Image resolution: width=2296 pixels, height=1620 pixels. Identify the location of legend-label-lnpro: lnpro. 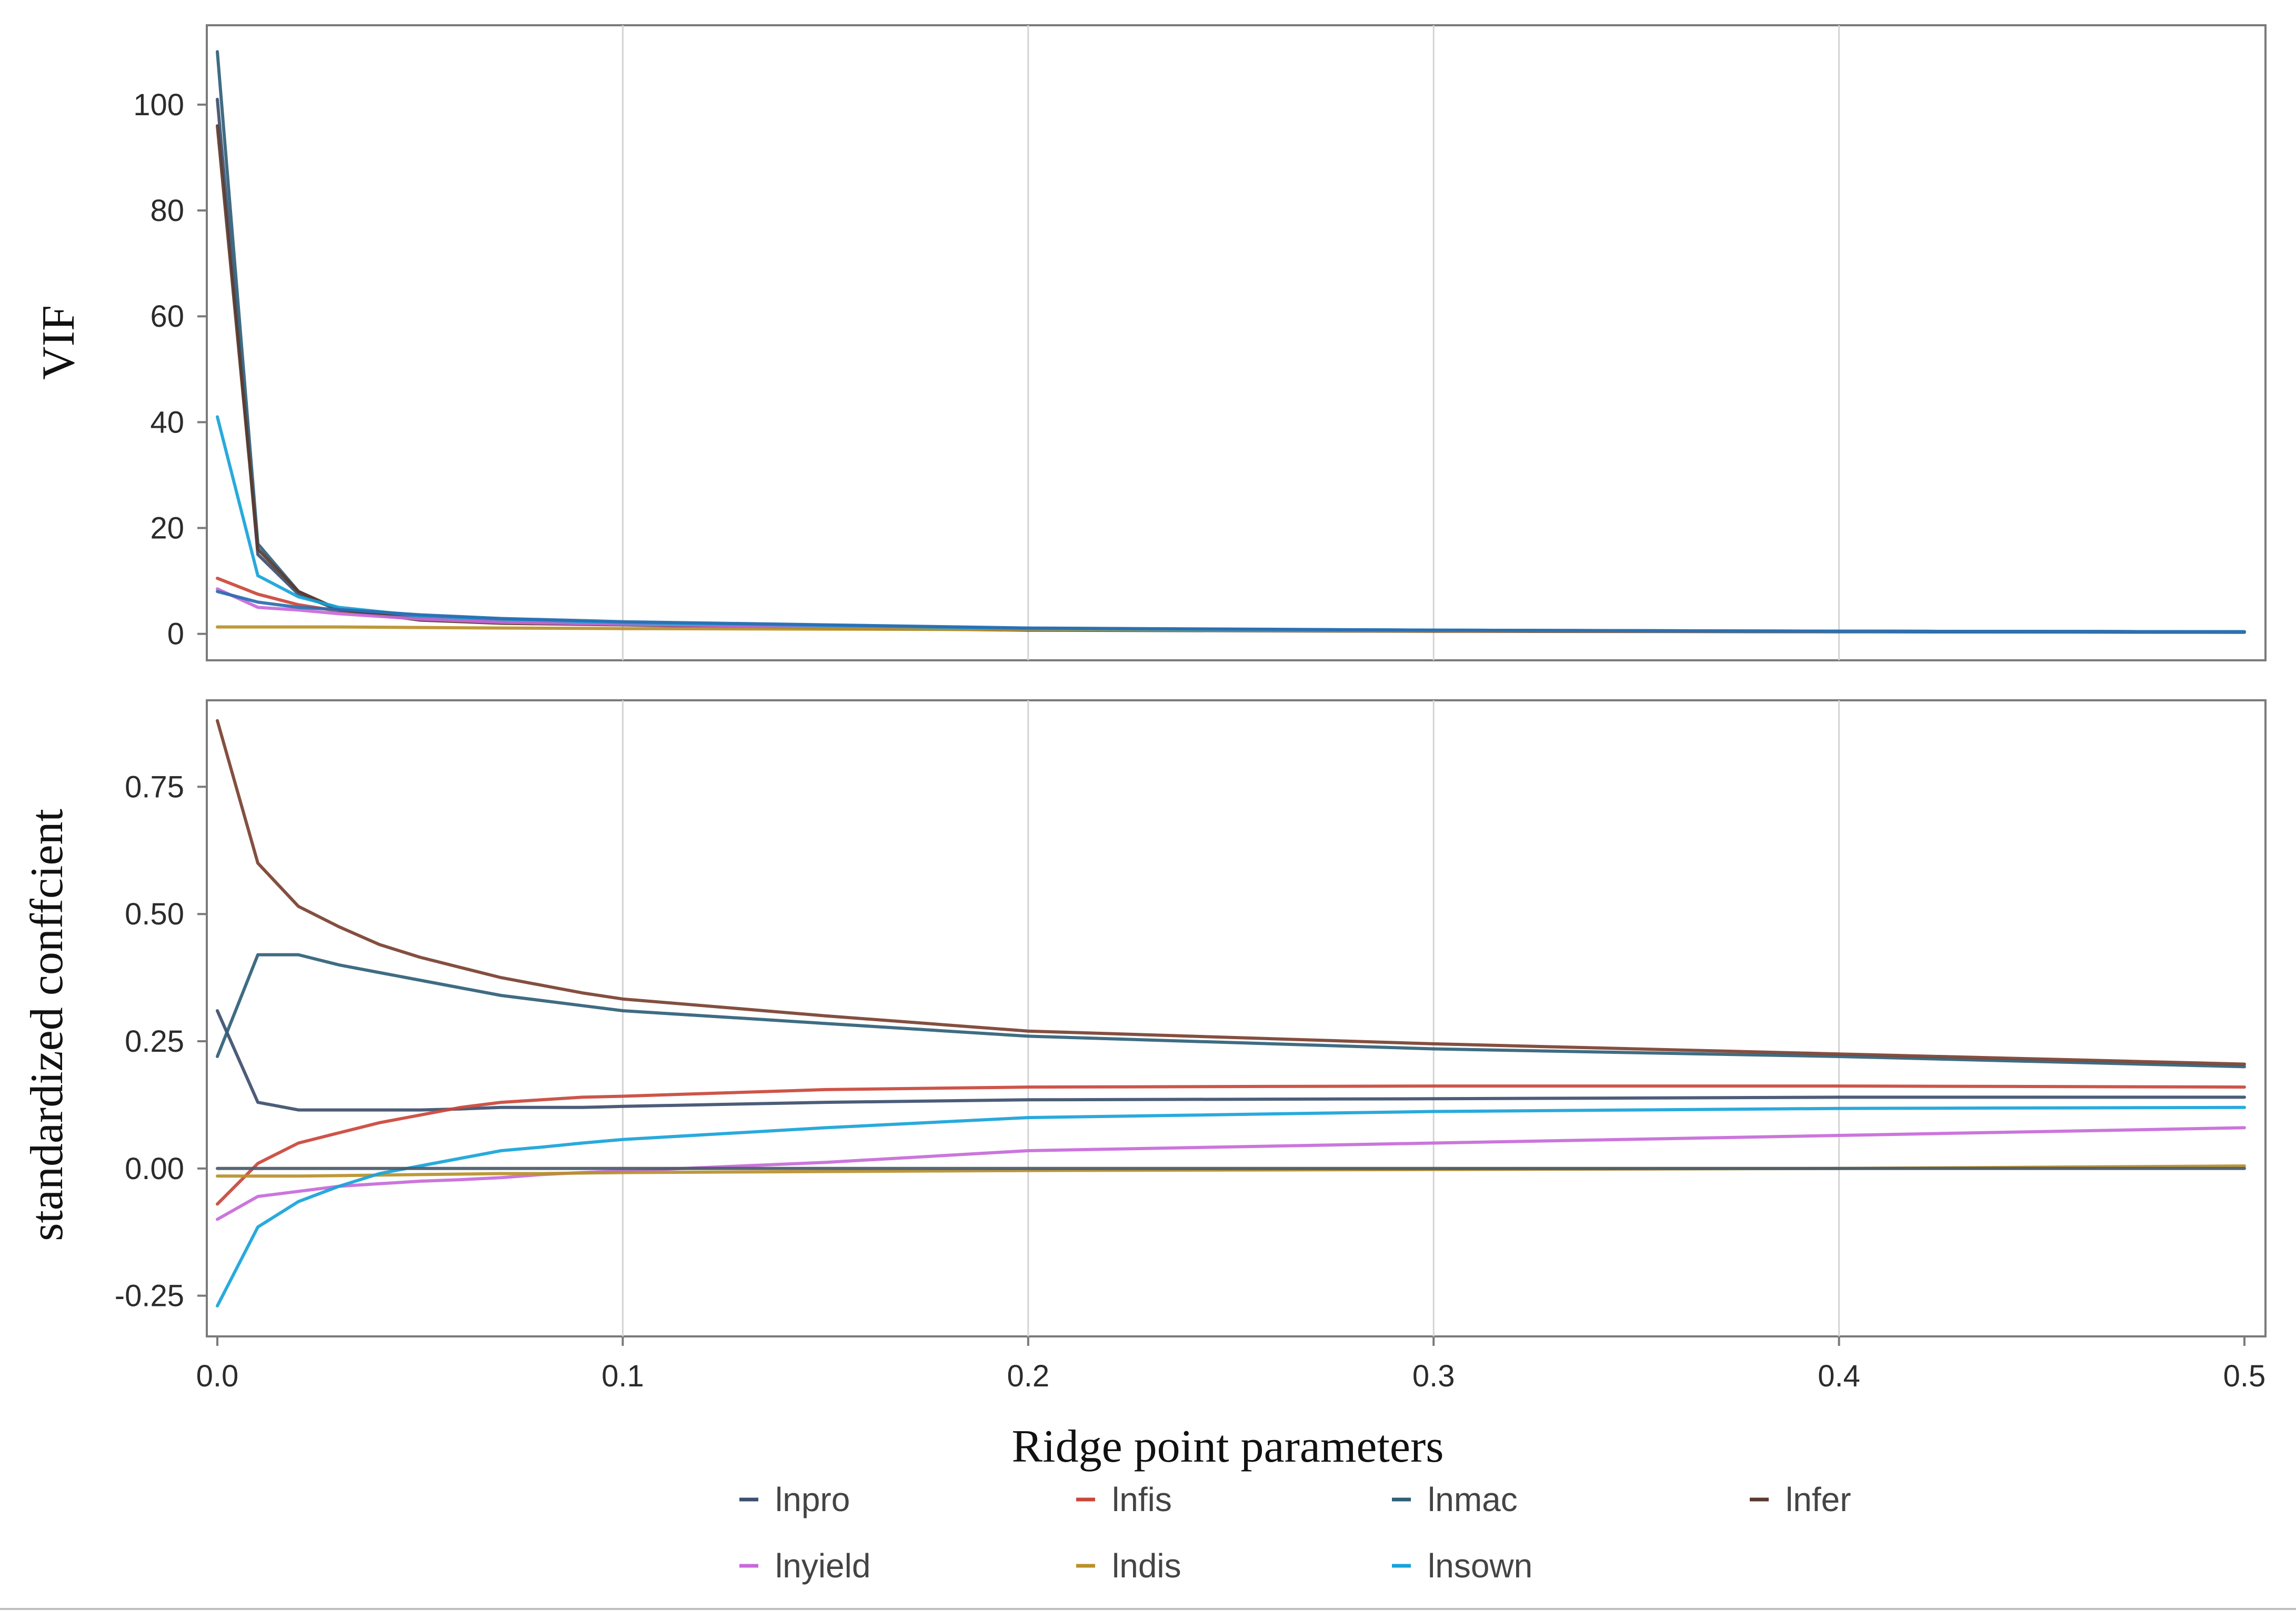
(812, 1499).